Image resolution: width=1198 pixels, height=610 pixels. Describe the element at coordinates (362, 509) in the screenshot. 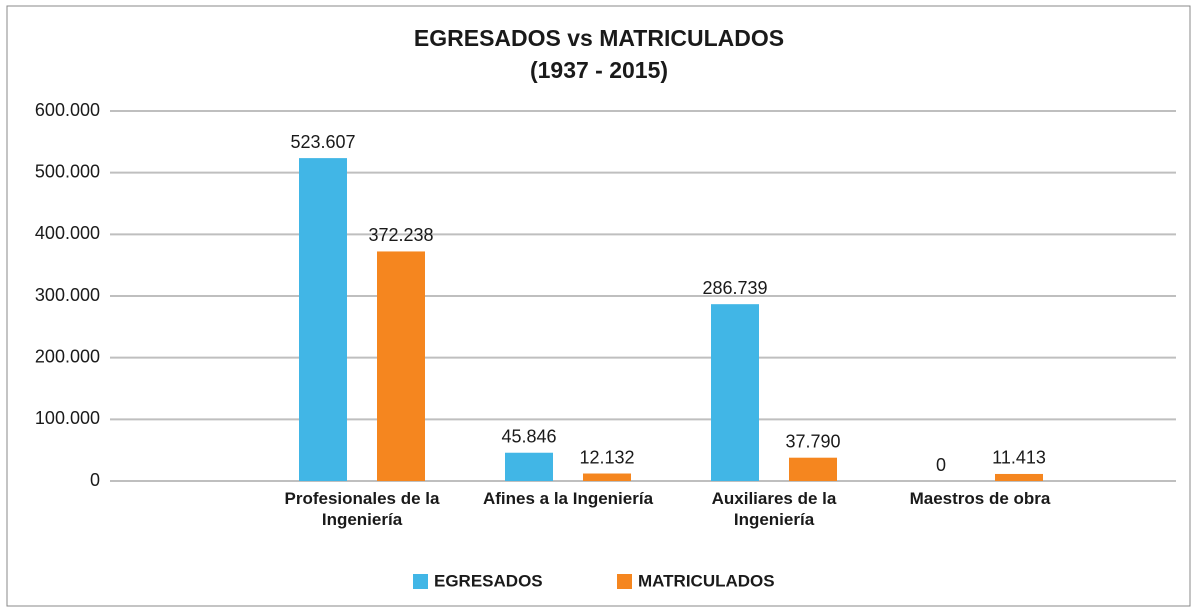

I see `x-tick-label: Profesionales de la Ingeniería` at that location.